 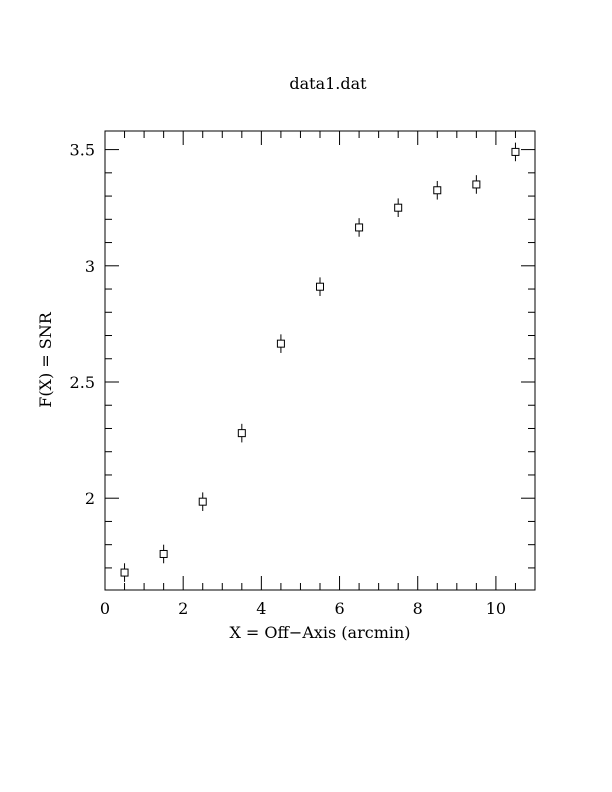 What do you see at coordinates (45, 359) in the screenshot?
I see `y-axis-label: F(X) = SNR` at bounding box center [45, 359].